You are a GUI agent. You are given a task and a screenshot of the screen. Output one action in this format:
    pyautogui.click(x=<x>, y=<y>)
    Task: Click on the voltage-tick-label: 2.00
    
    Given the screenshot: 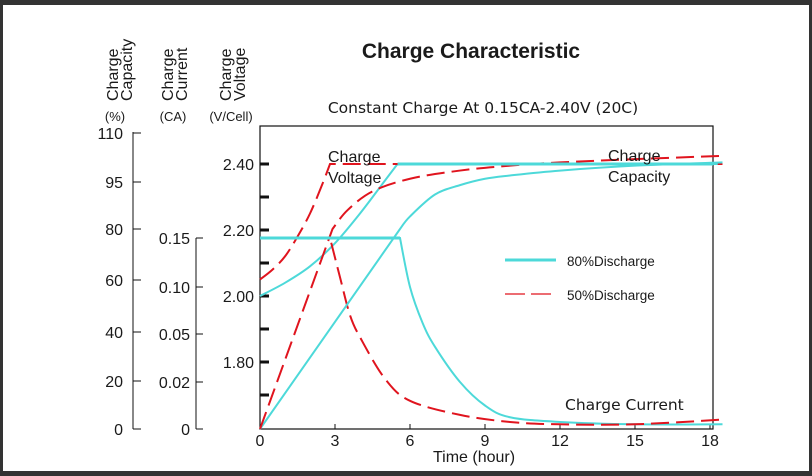 What is the action you would take?
    pyautogui.click(x=238, y=297)
    